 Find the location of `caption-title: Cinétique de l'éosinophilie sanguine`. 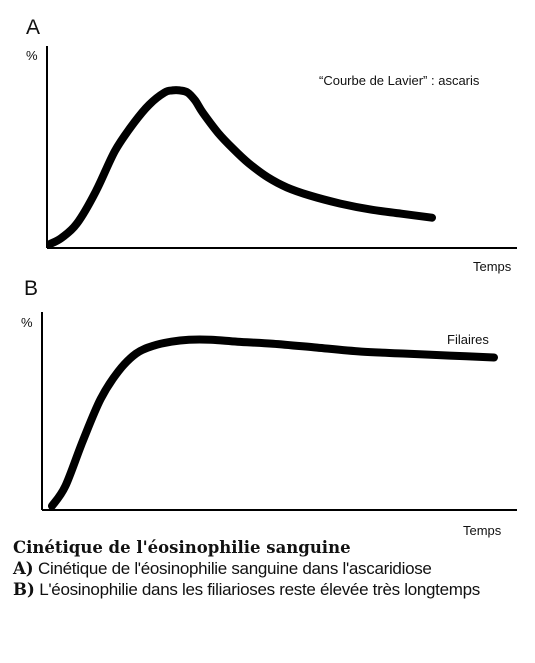

caption-title: Cinétique de l'éosinophilie sanguine is located at coordinates (182, 547).